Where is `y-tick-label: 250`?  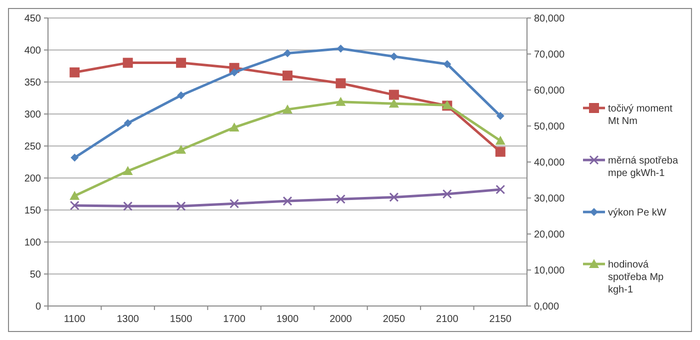
y-tick-label: 250 is located at coordinates (33, 147).